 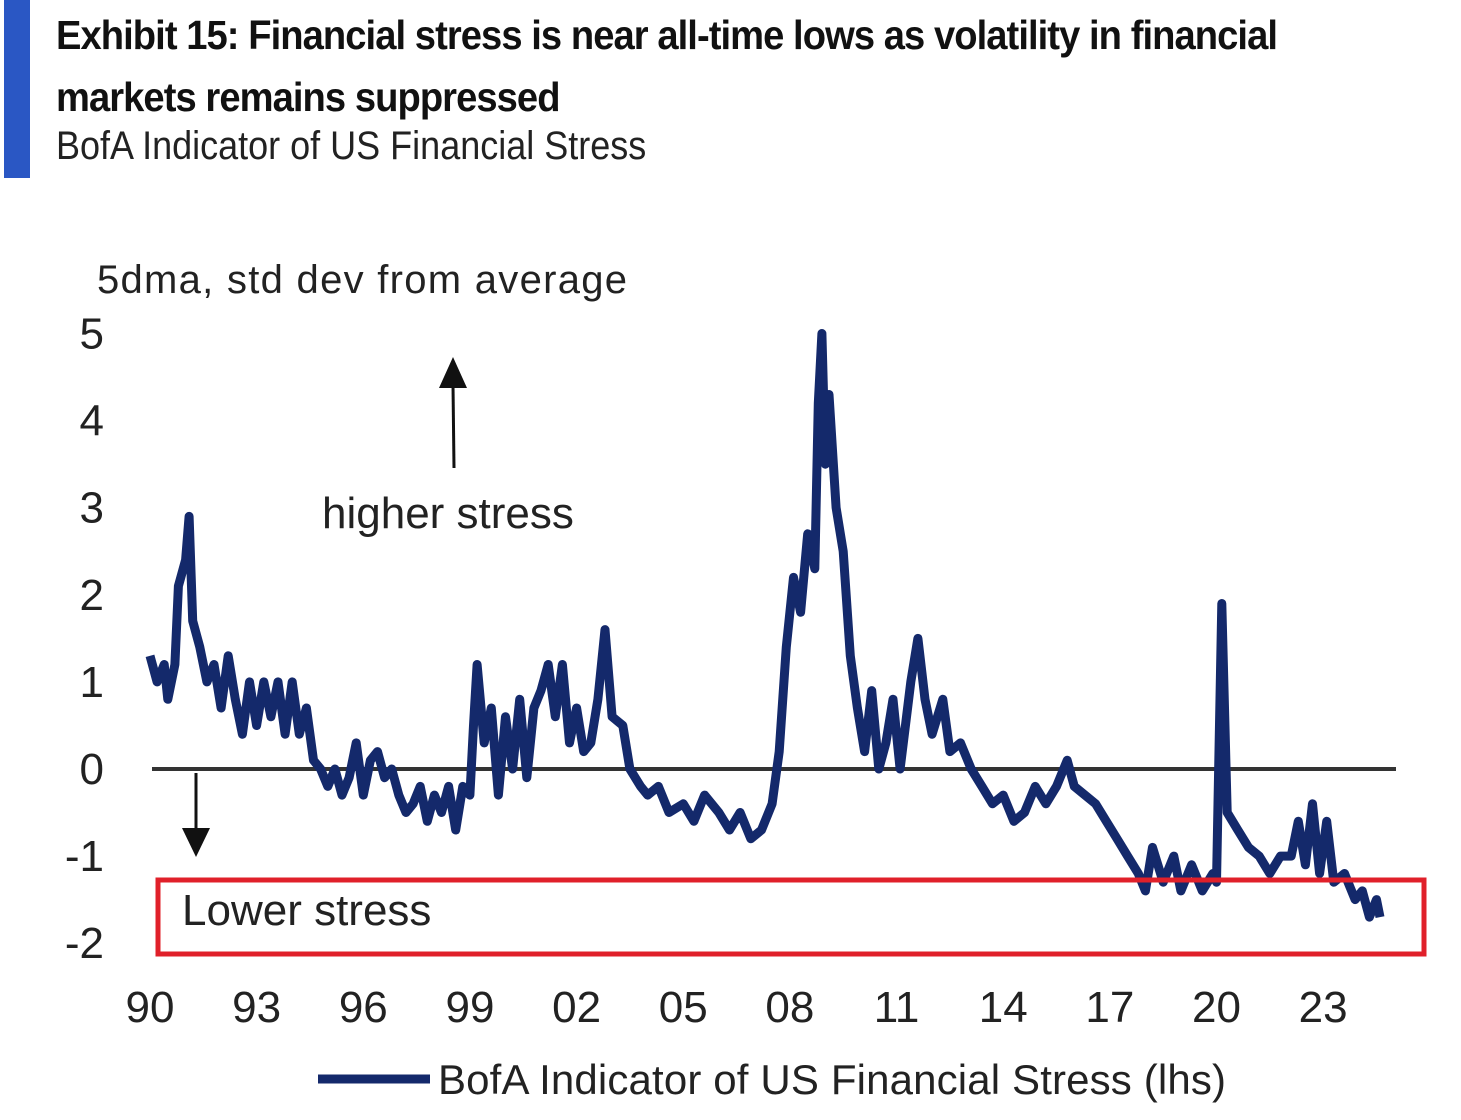 What do you see at coordinates (1003, 1007) in the screenshot?
I see `x-tick-label: 14` at bounding box center [1003, 1007].